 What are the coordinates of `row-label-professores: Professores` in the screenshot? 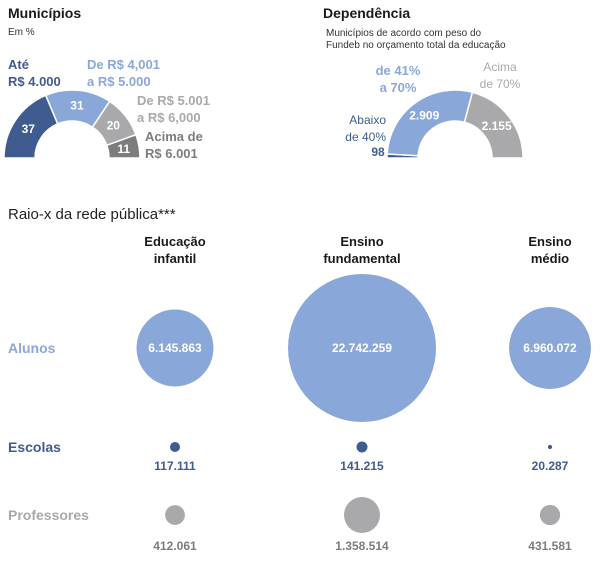 It's located at (48, 515).